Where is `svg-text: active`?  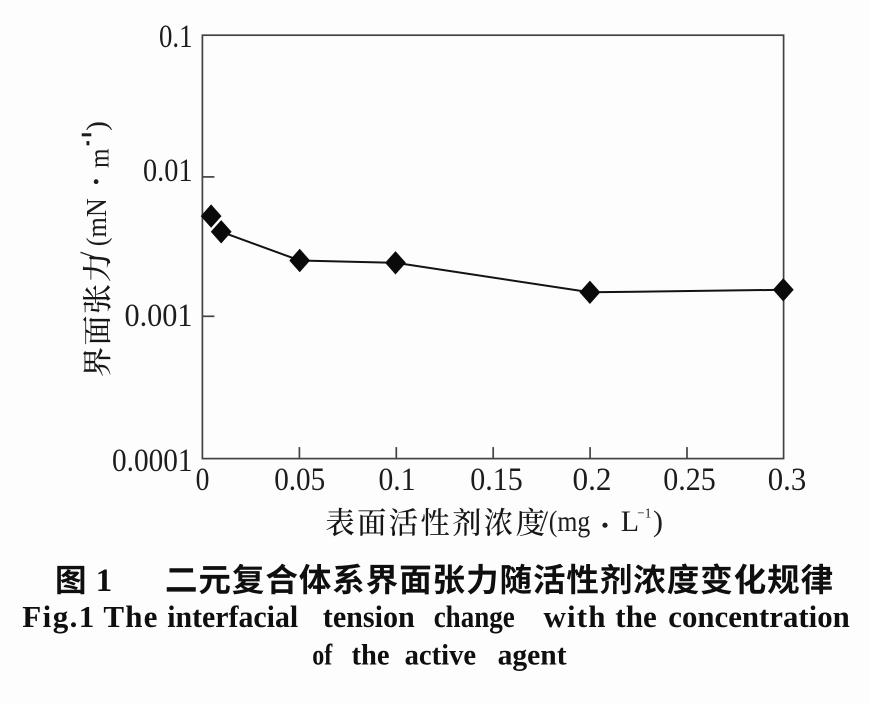
svg-text: active is located at coordinates (441, 655).